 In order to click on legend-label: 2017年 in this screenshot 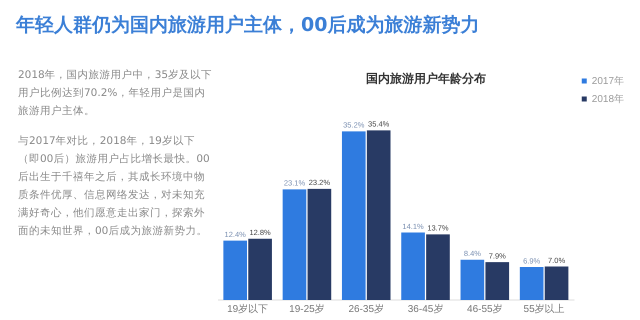, I will do `click(608, 80)`.